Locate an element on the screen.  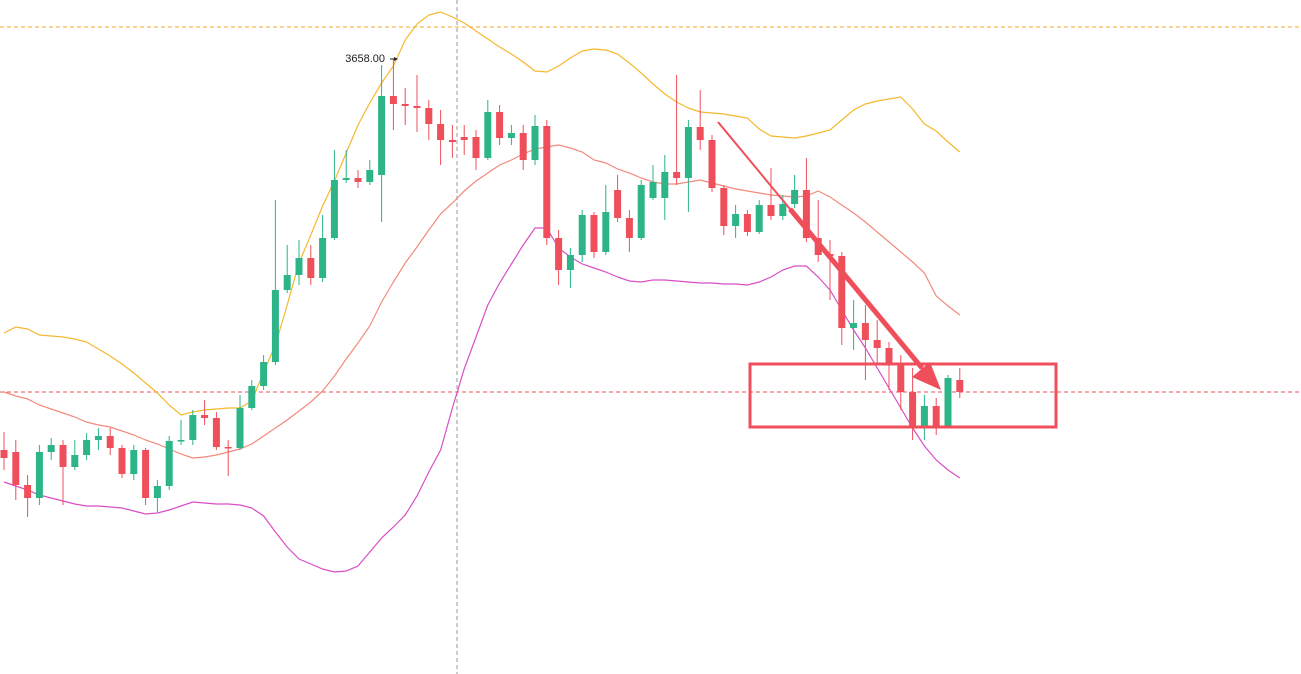
arrow-line is located at coordinates (856, 288).